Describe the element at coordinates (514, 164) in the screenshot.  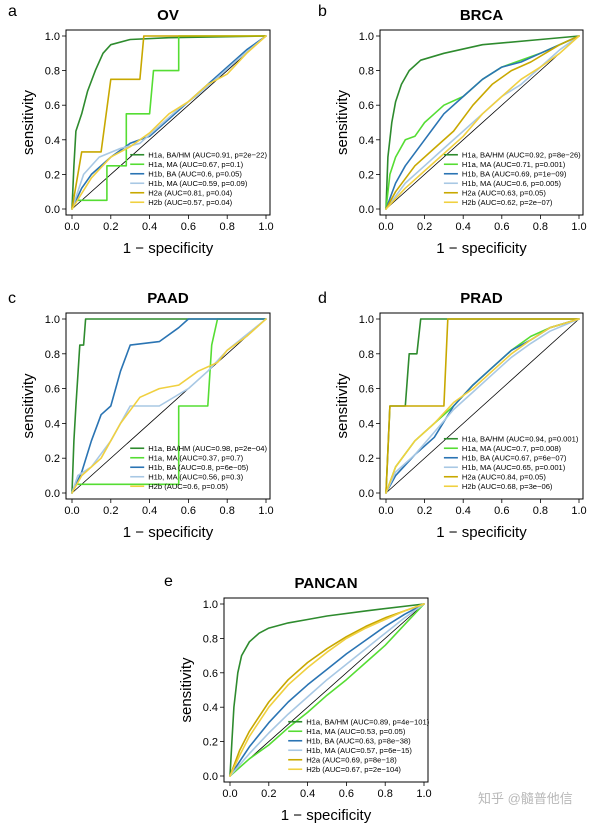
I see `legend-entry: H1a, MA (AUC=0.71, p=0.001)` at that location.